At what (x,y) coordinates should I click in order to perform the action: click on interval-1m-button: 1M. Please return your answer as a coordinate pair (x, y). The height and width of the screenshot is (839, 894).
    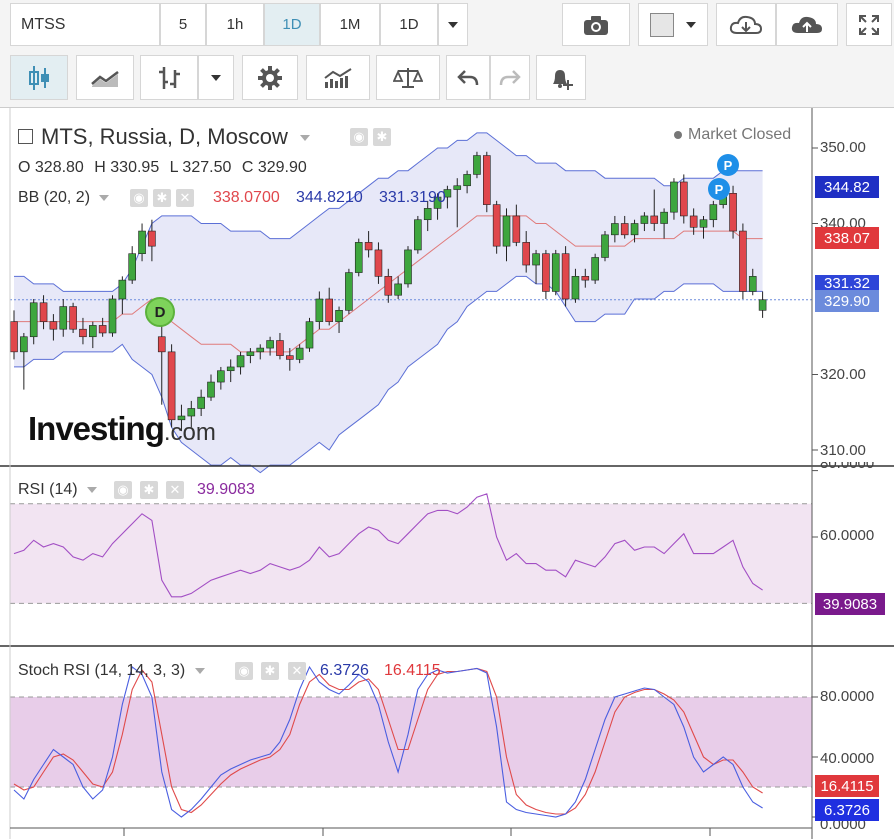
    Looking at the image, I should click on (350, 24).